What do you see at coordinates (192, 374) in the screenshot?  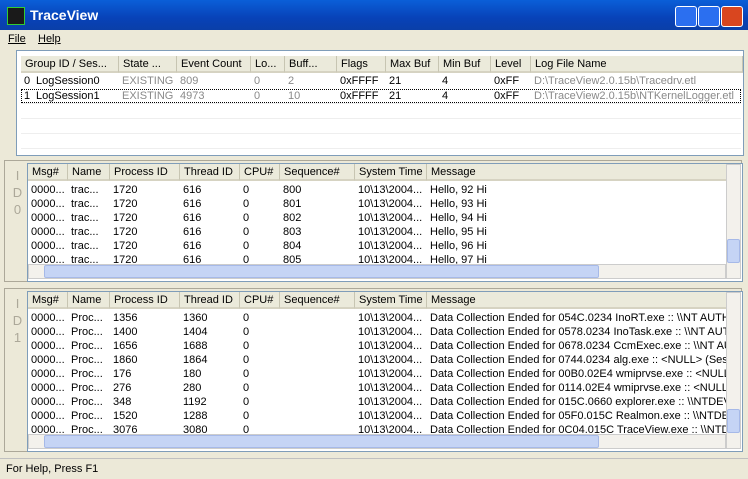 I see `cell: 180` at bounding box center [192, 374].